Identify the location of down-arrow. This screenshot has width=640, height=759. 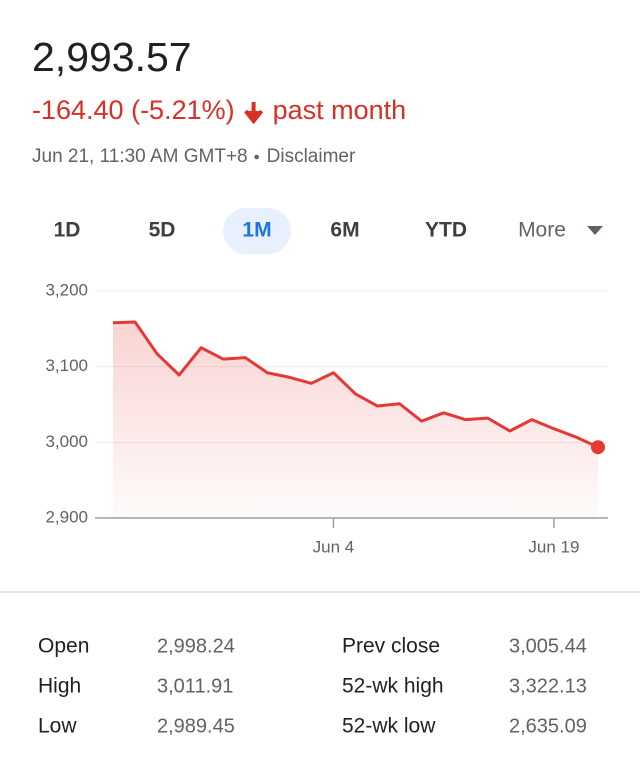
(254, 113).